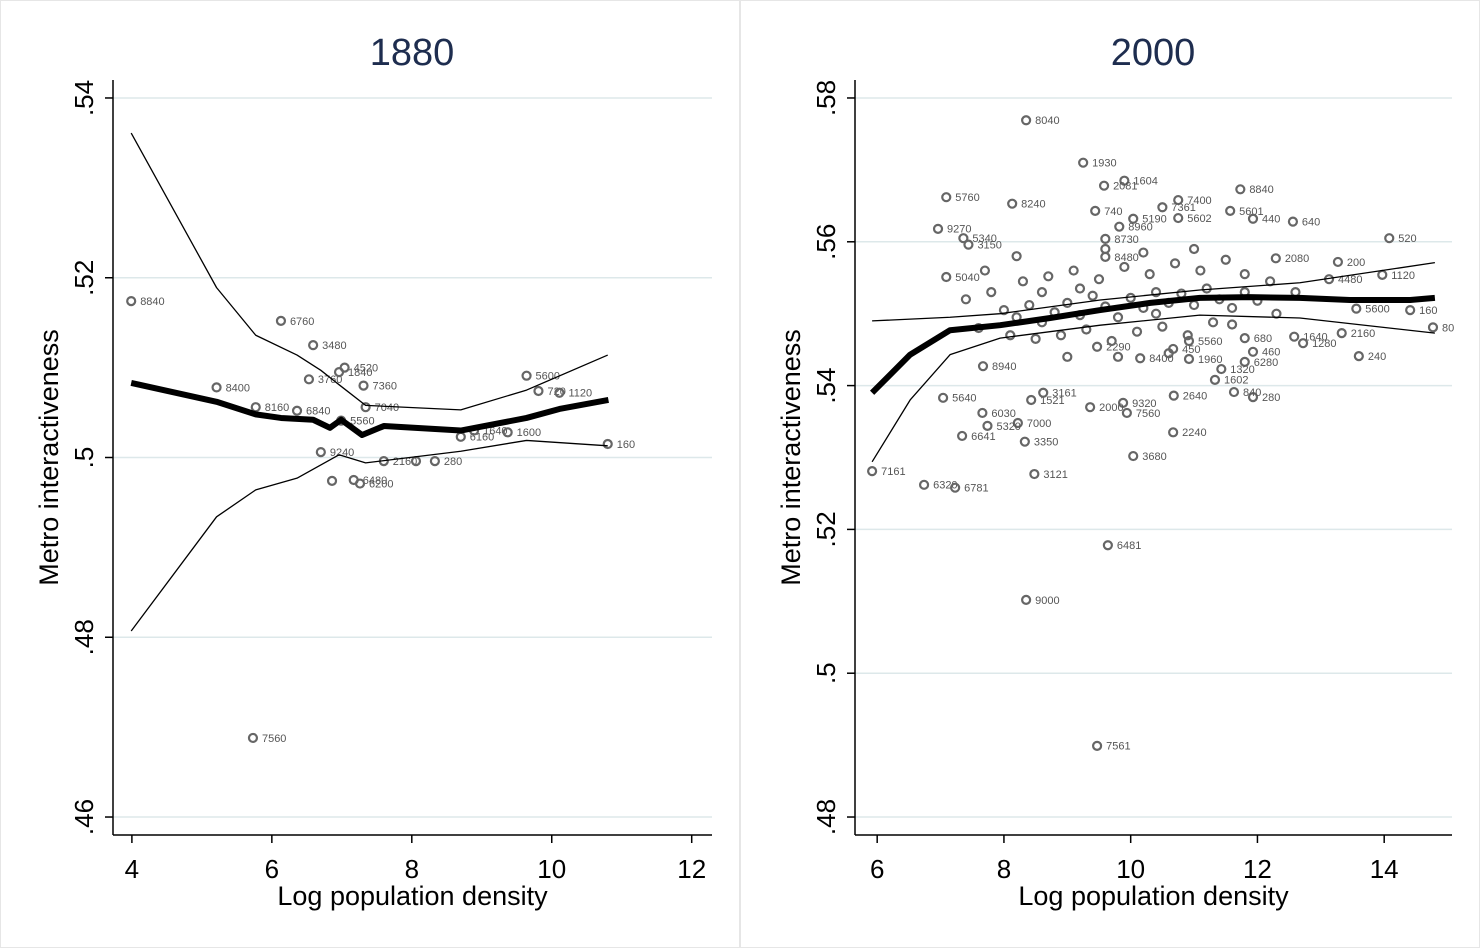 The image size is (1480, 948). What do you see at coordinates (1377, 357) in the screenshot?
I see `point-label: 240` at bounding box center [1377, 357].